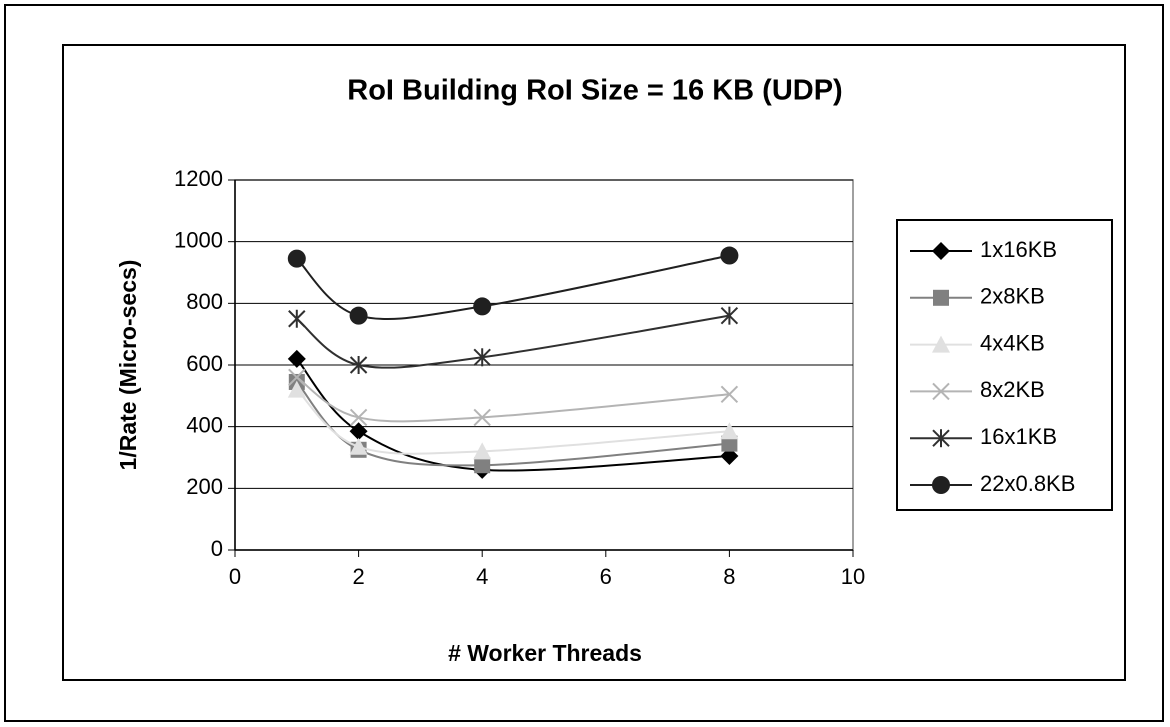 The image size is (1170, 727). I want to click on x-tick-label: 10, so click(853, 576).